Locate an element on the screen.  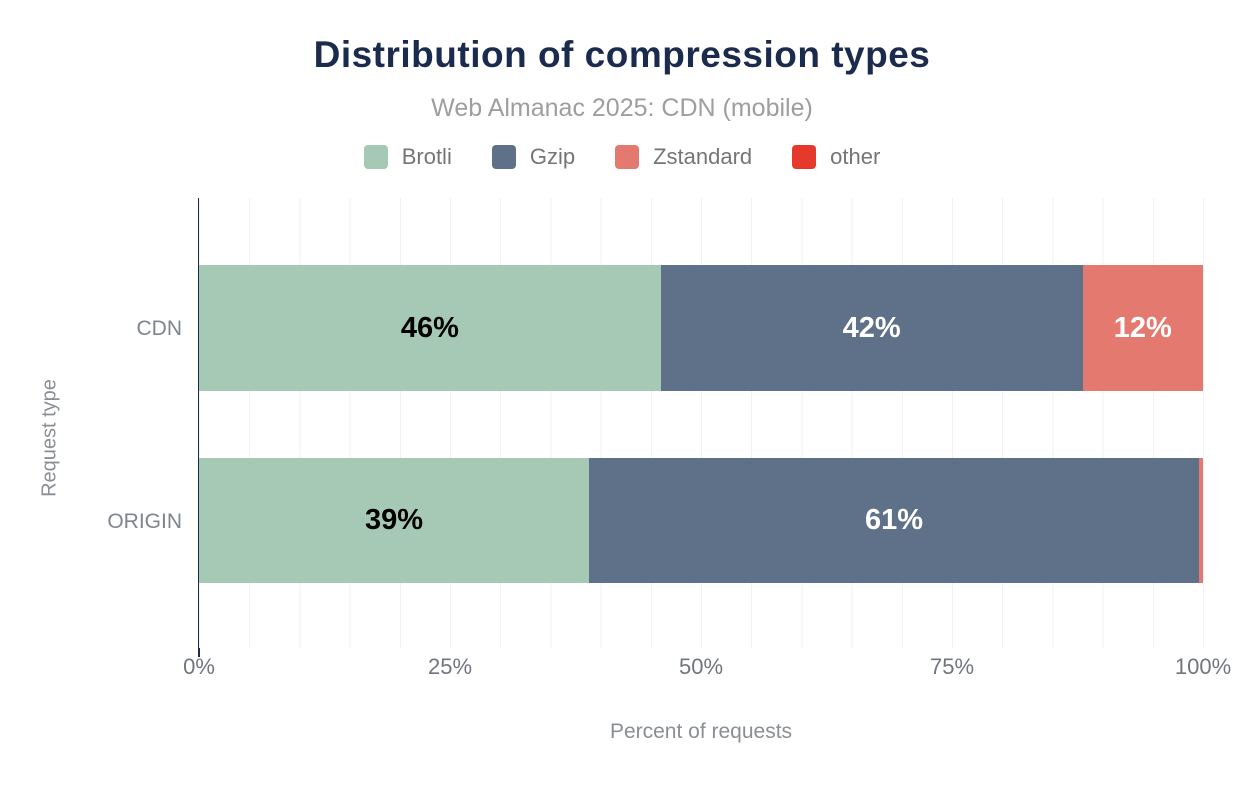
bar-segment-cdn-gzip: 42% is located at coordinates (871, 328).